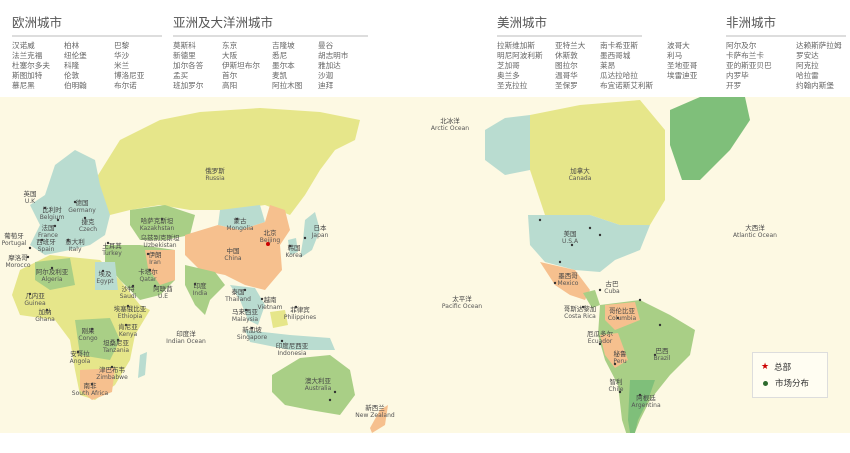  Describe the element at coordinates (122, 55) in the screenshot. I see `city-link: 华沙` at that location.